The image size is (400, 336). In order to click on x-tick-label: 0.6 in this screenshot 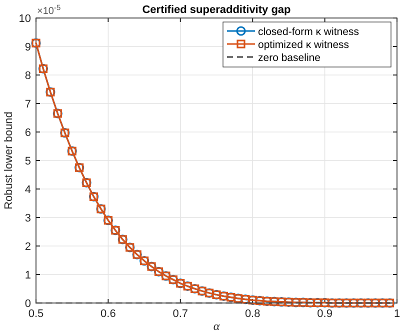, I will do `click(108, 314)`.